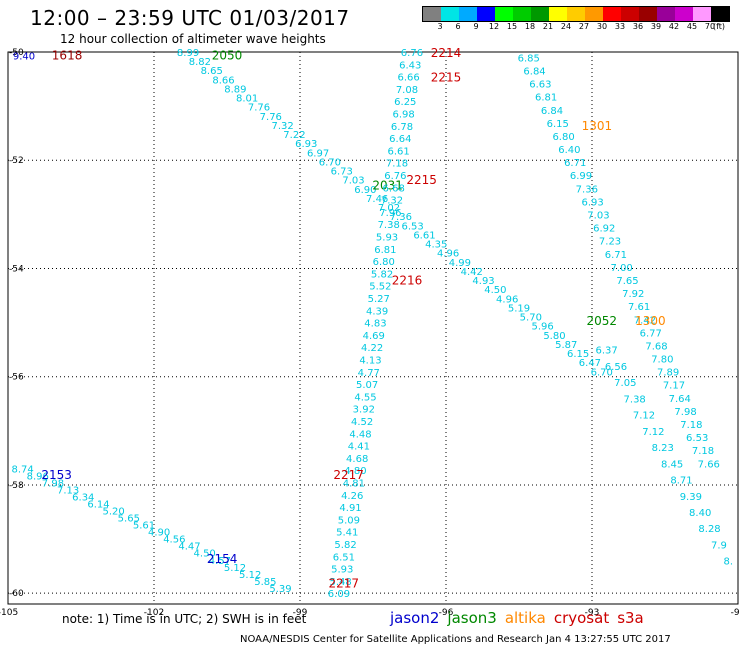 The width and height of the screenshot is (740, 650). What do you see at coordinates (602, 26) in the screenshot?
I see `colorbar-label: 30` at bounding box center [602, 26].